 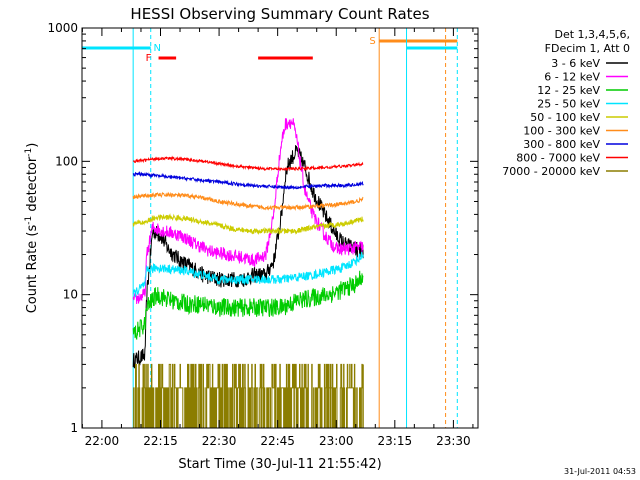 What do you see at coordinates (587, 48) in the screenshot?
I see `legend-header-2: FDecim 1, Att 0` at bounding box center [587, 48].